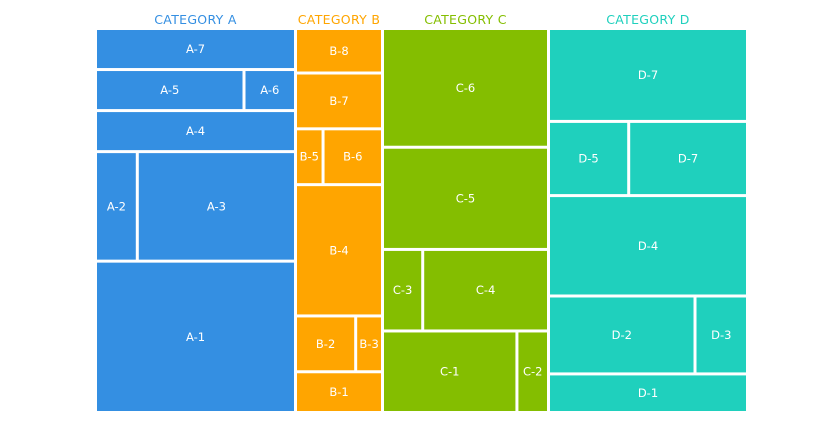 The height and width of the screenshot is (440, 820). I want to click on treemap-cell-c-4: C-4, so click(485, 290).